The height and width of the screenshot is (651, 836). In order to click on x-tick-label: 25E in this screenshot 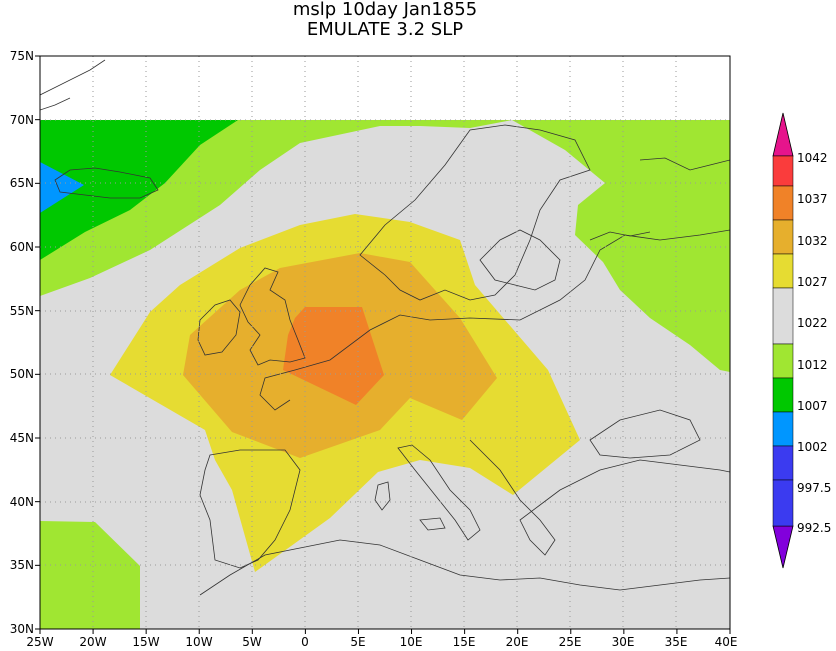, I will do `click(570, 642)`.